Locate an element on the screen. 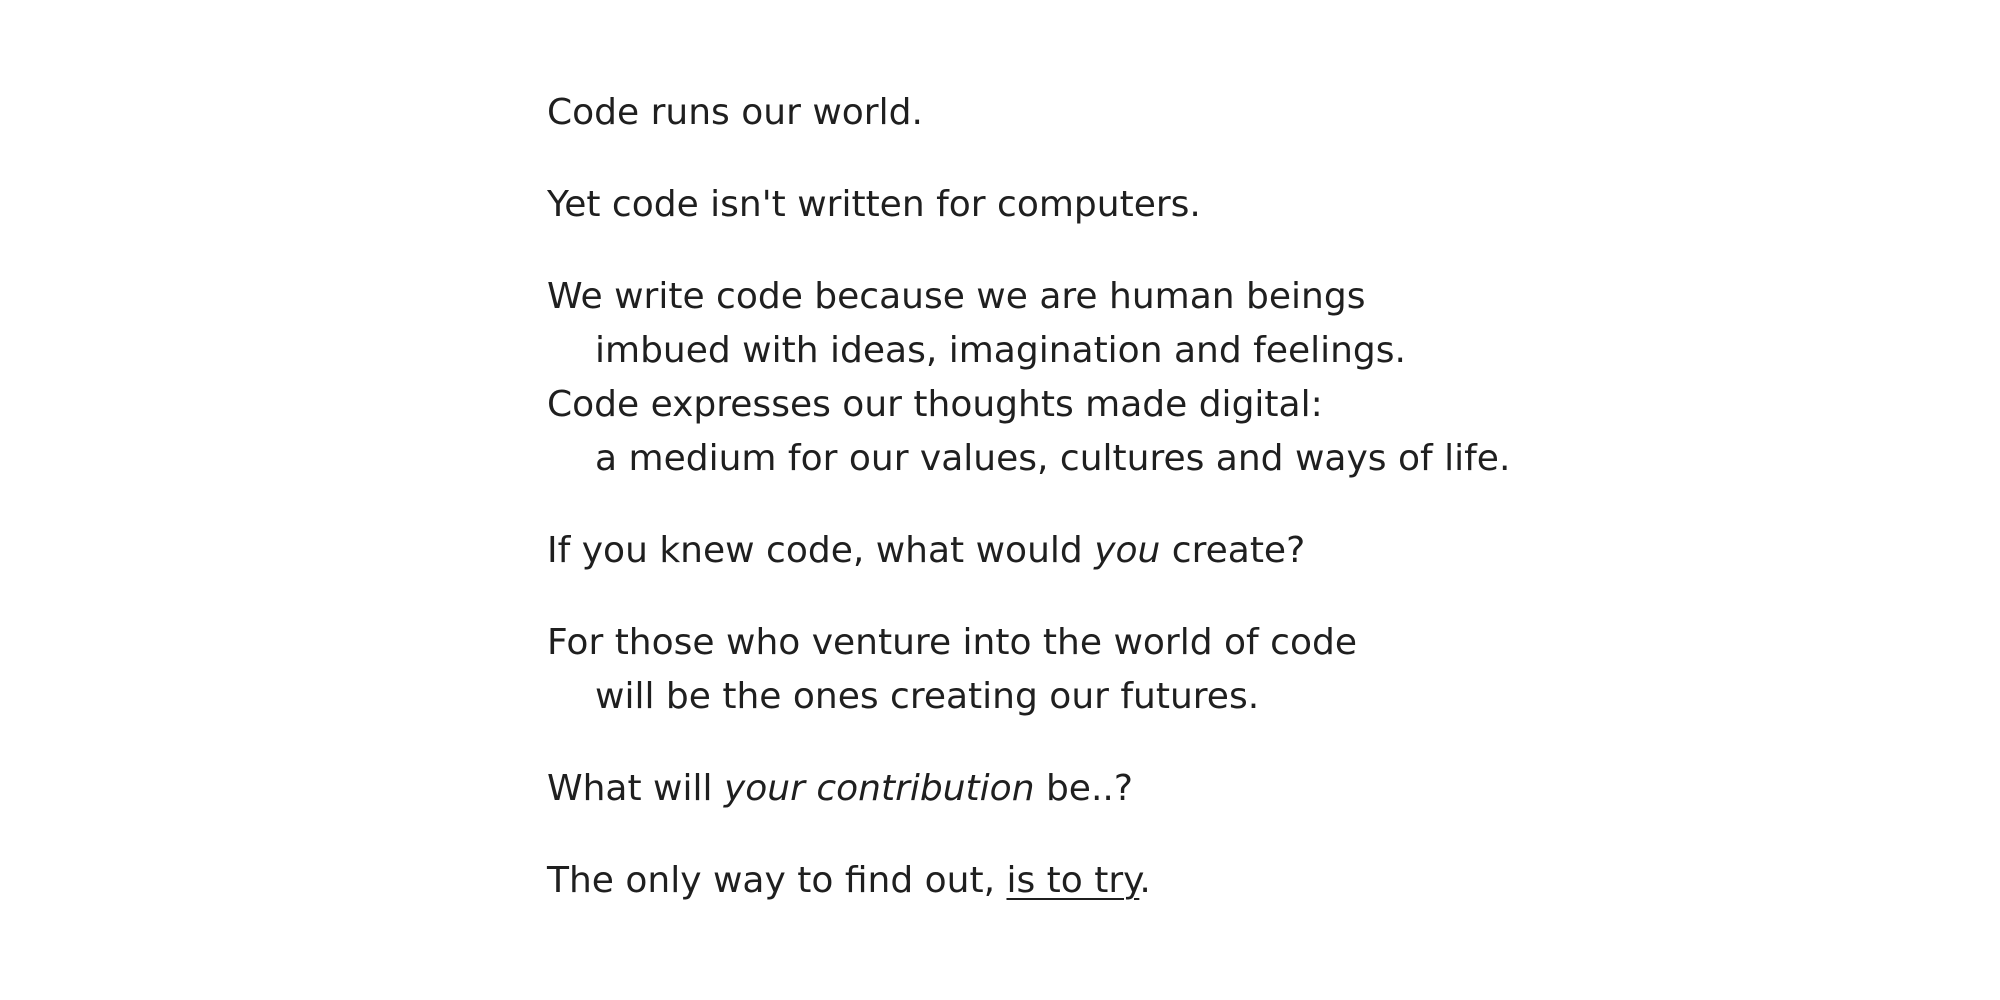 The width and height of the screenshot is (2000, 1000). stanza-2: Yet code isn't written for computers. is located at coordinates (1047, 205).